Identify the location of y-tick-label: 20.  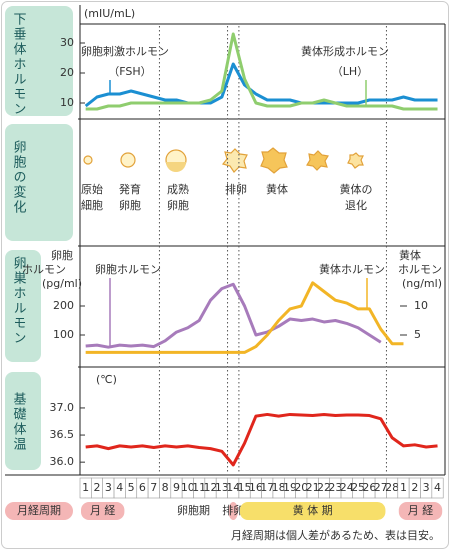
(67, 72).